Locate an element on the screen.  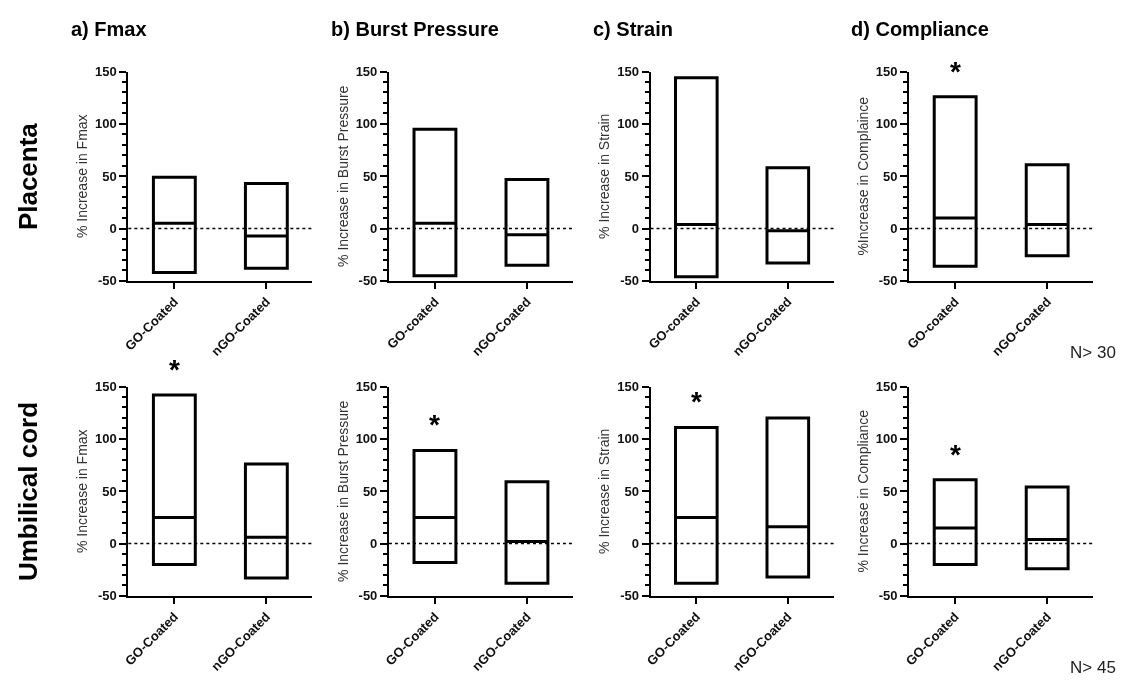
chart-title: b) Burst Pressure is located at coordinates (415, 29).